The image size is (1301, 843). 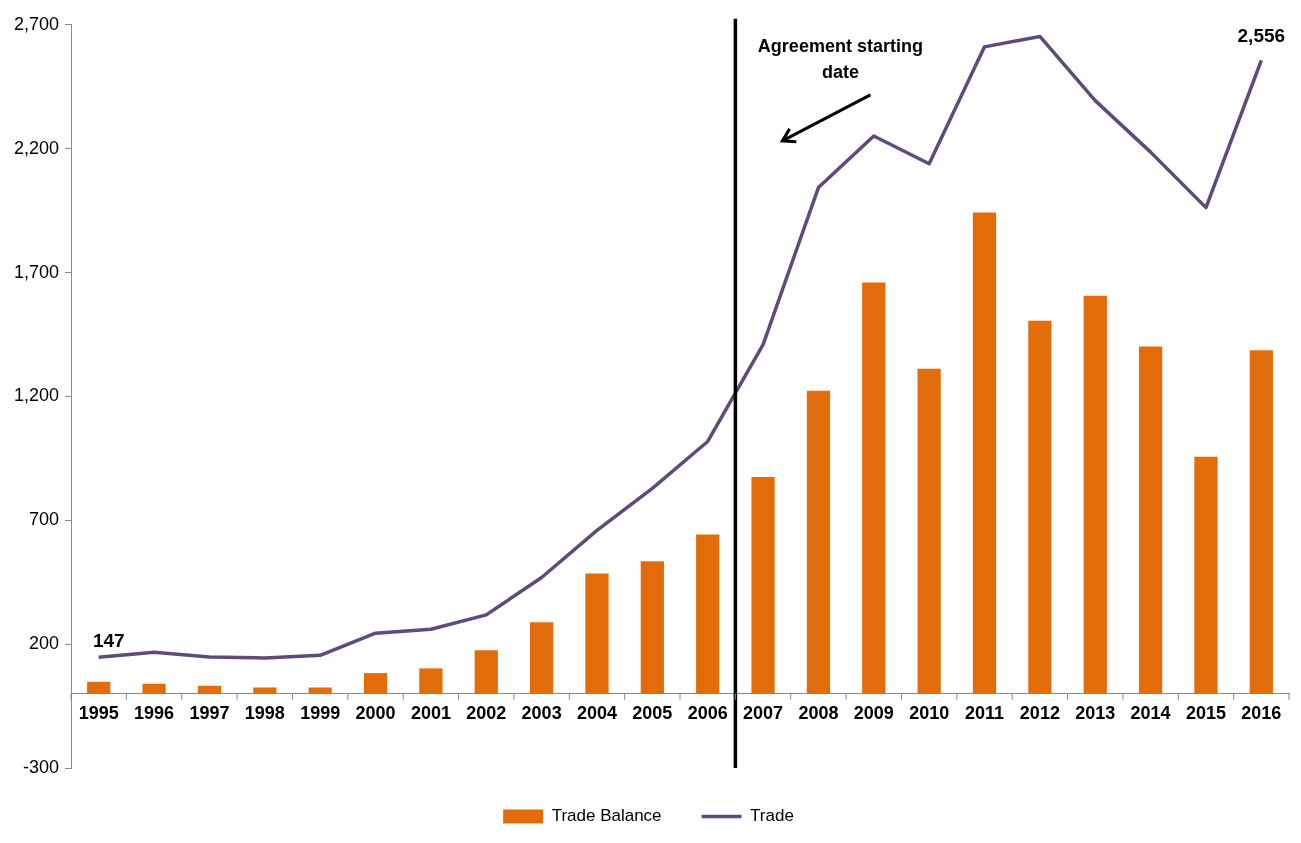 What do you see at coordinates (818, 713) in the screenshot?
I see `x-tick-label: 2008` at bounding box center [818, 713].